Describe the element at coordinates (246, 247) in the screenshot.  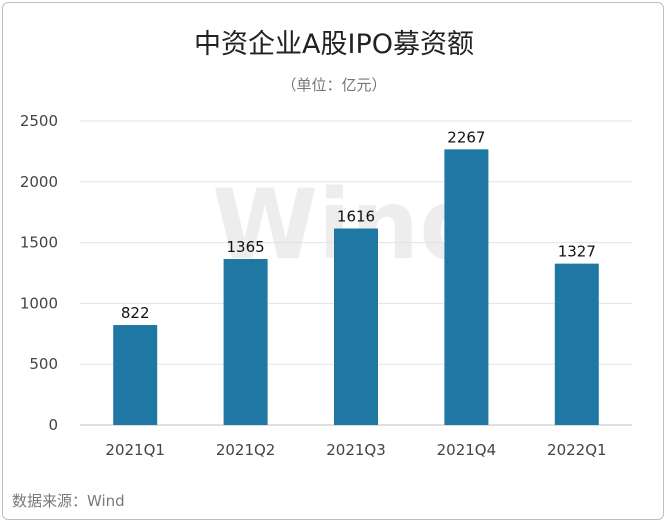
I see `data-label: 1365` at that location.